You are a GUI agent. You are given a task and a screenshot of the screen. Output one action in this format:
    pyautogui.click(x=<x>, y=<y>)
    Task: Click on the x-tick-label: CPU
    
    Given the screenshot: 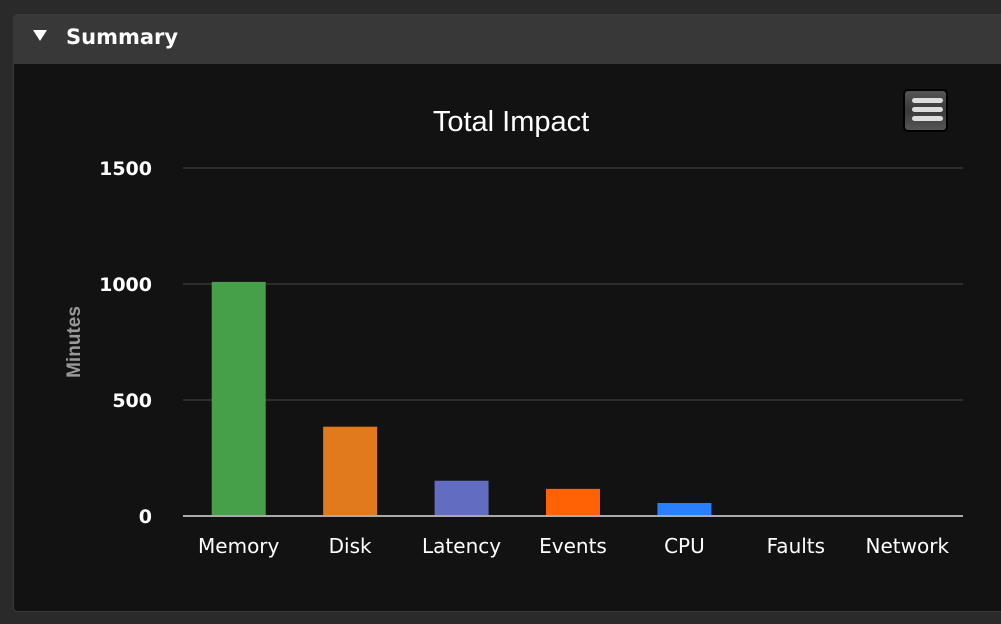 What is the action you would take?
    pyautogui.click(x=684, y=546)
    